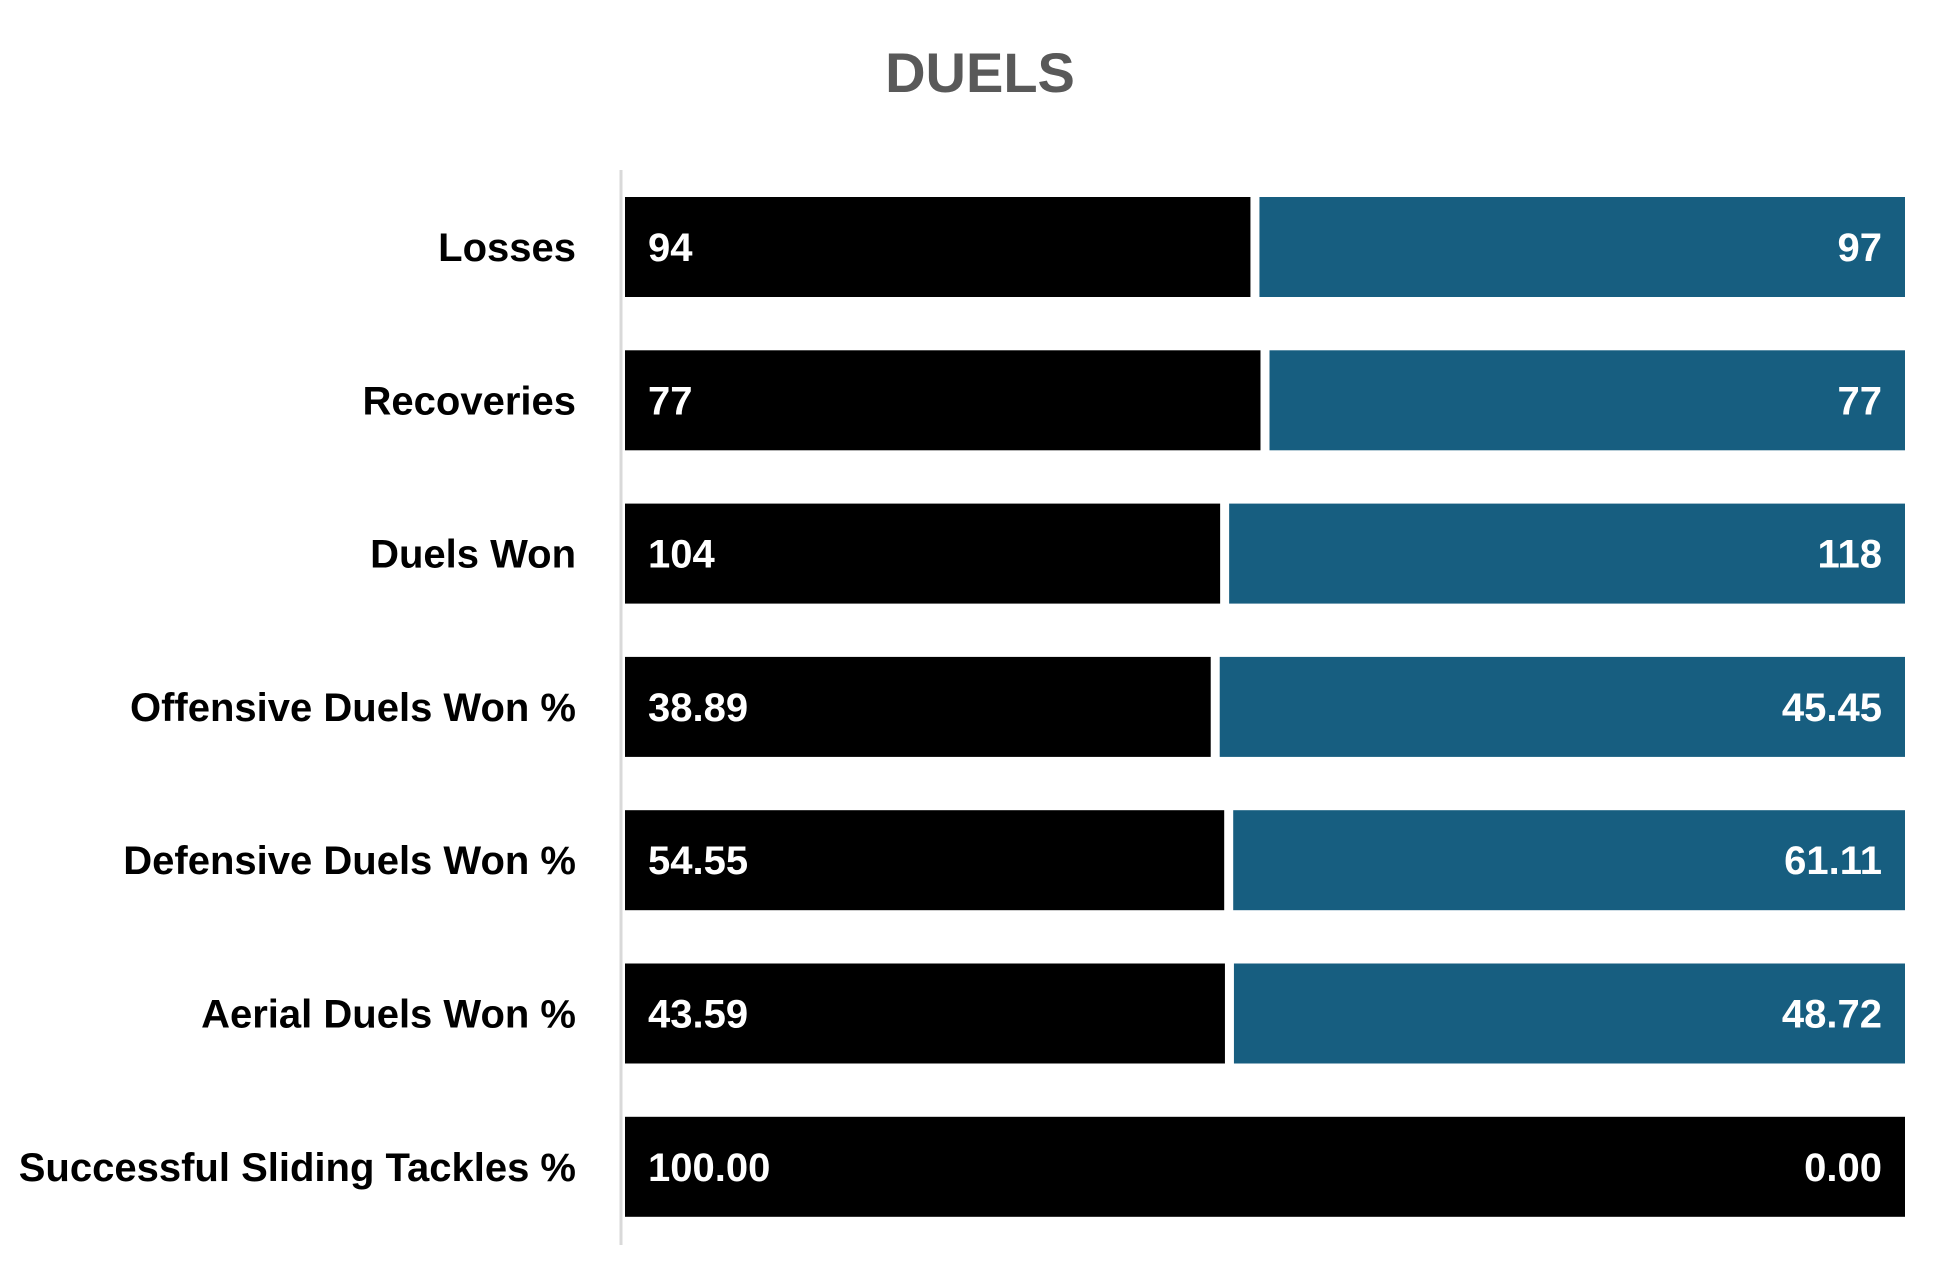  Describe the element at coordinates (473, 555) in the screenshot. I see `row-label-duels-won: Duels Won` at that location.